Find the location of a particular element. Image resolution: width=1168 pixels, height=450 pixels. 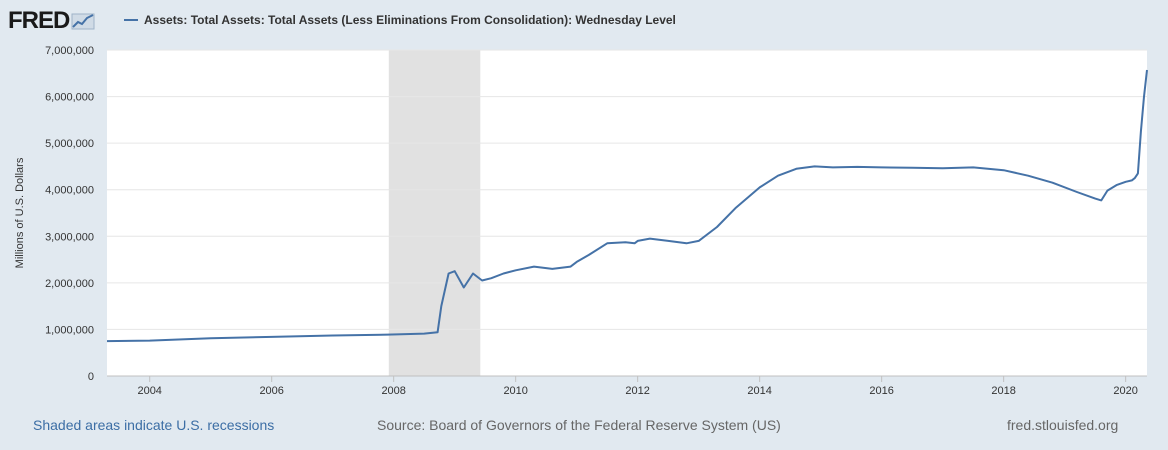

site-link: fred.stlouisfed.org is located at coordinates (1063, 425).